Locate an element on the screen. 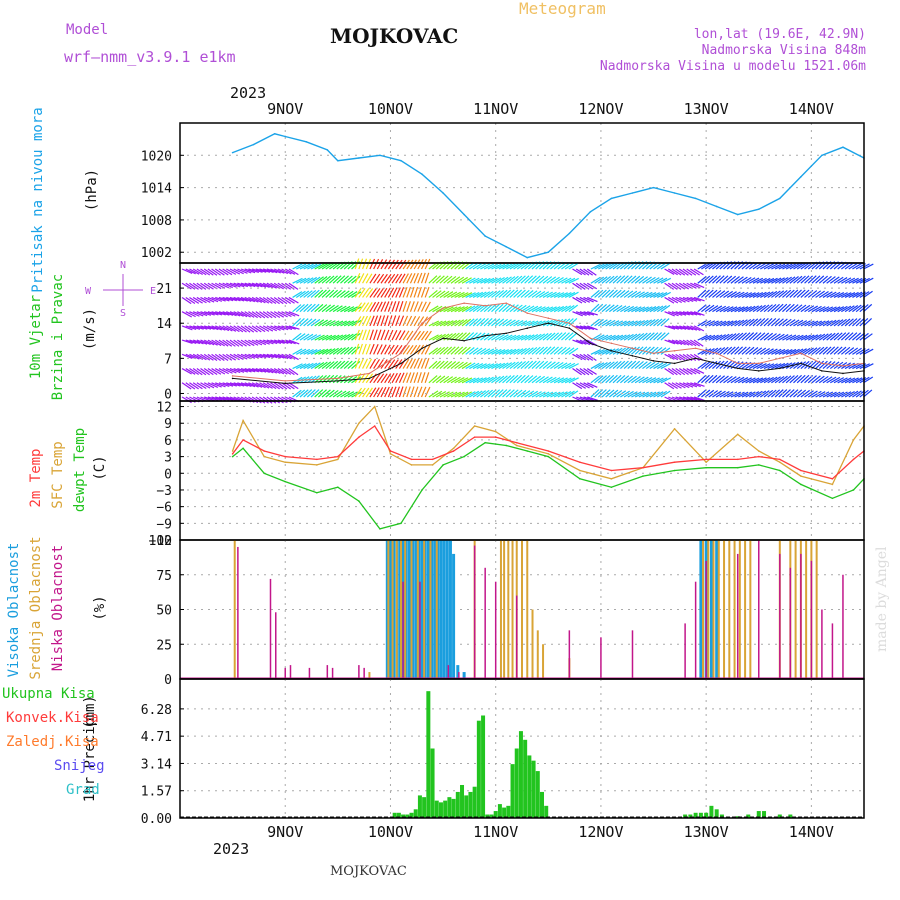 This screenshot has height=900, width=900. dewpoint-line is located at coordinates (548, 486).